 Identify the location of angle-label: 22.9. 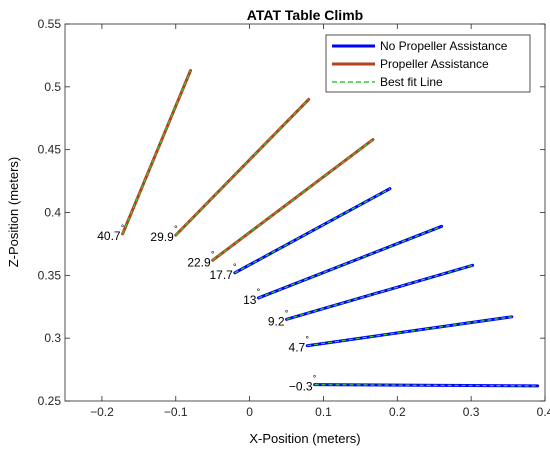
(199, 262).